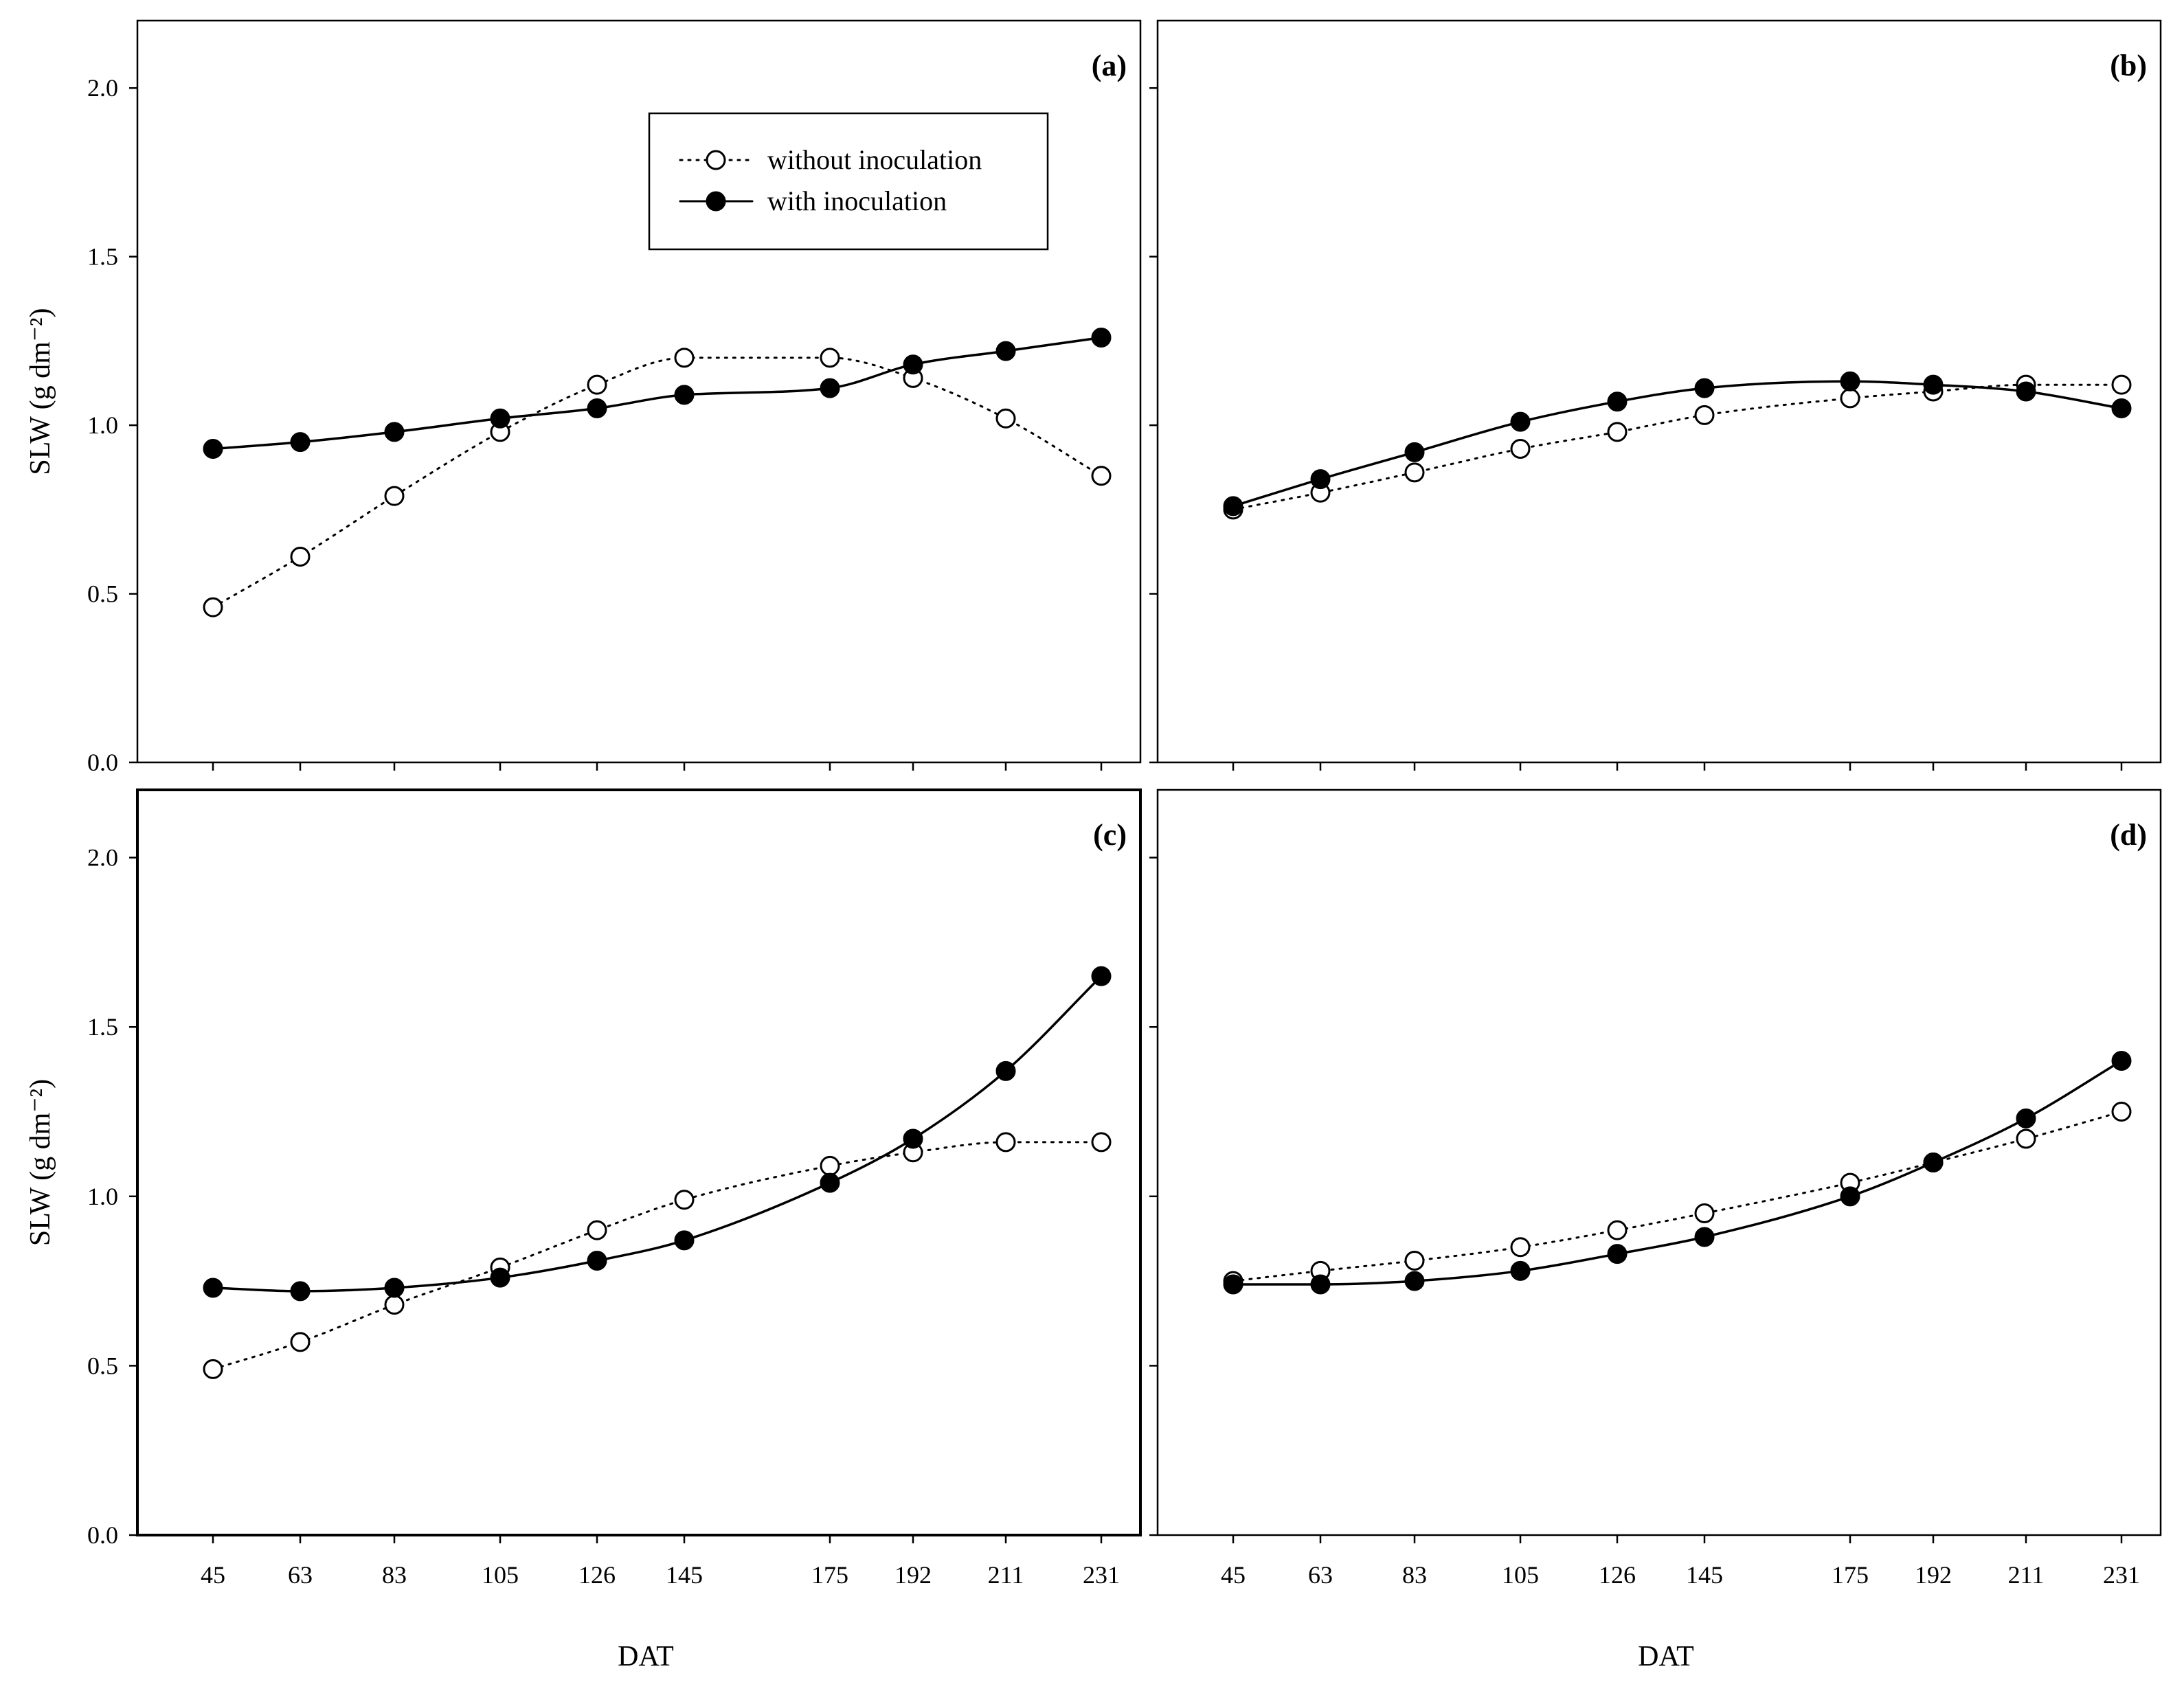  What do you see at coordinates (1006, 1575) in the screenshot?
I see `x-tick-label: 211` at bounding box center [1006, 1575].